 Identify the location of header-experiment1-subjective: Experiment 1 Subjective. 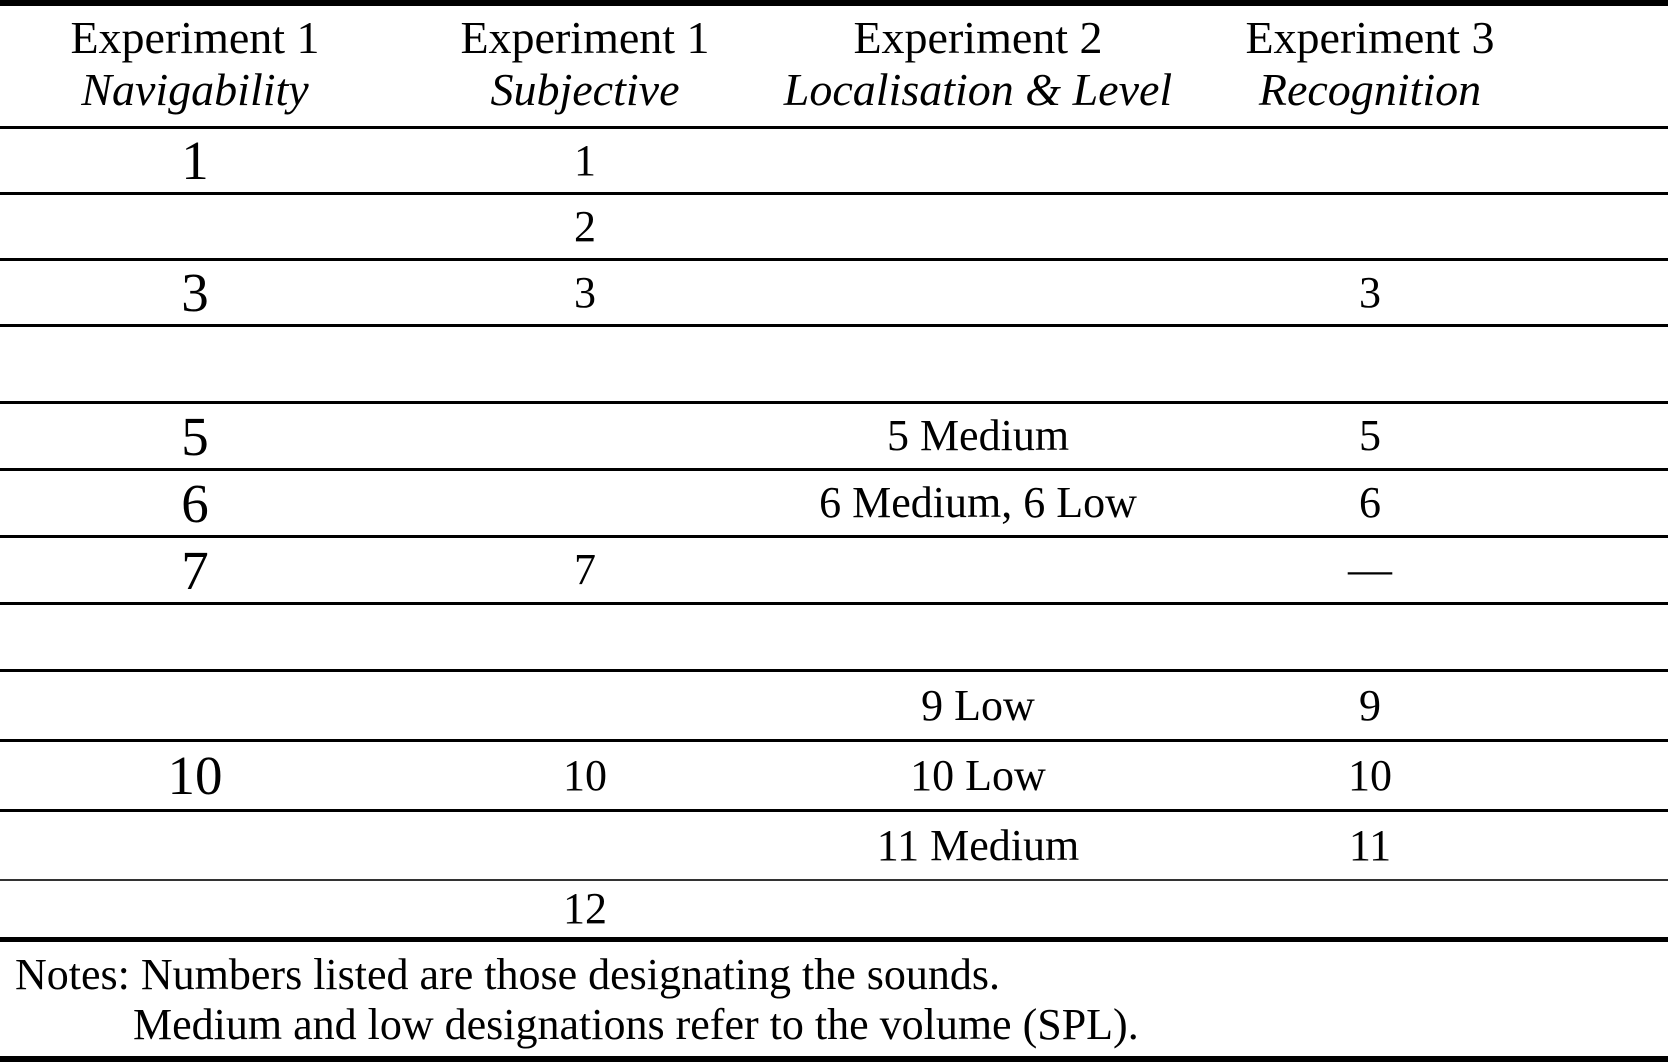
(585, 64).